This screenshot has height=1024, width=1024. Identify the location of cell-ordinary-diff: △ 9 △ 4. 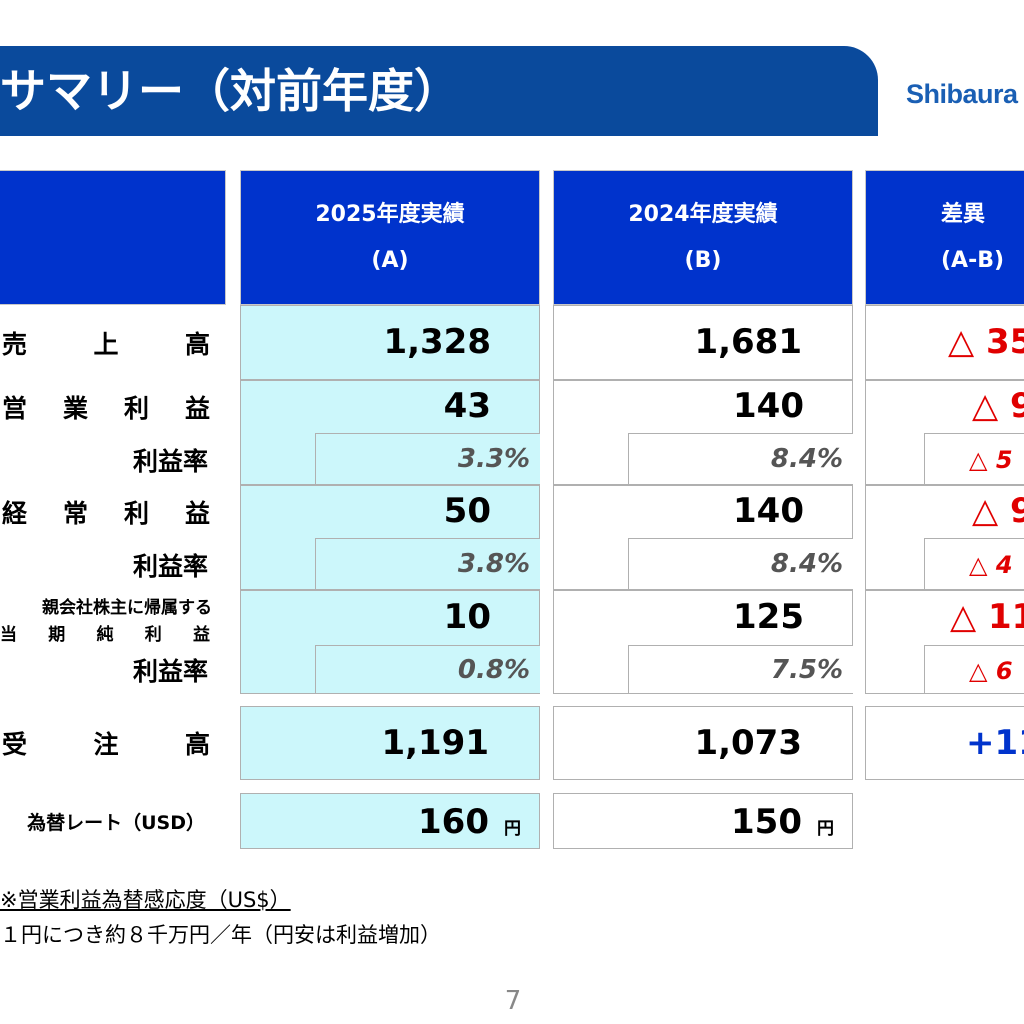
(944, 537).